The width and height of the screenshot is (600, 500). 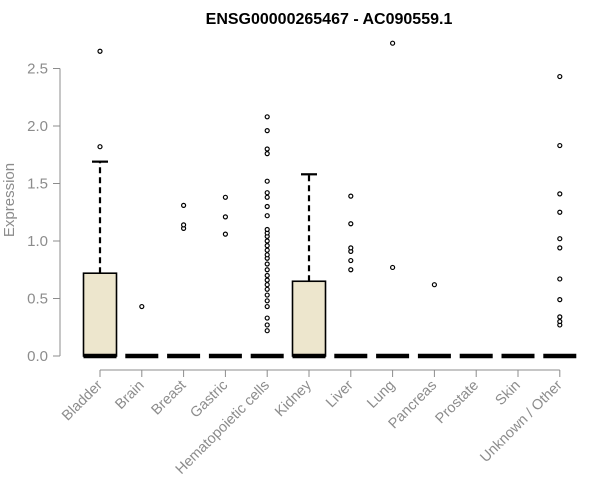 I want to click on y-tick-label: 1.5, so click(x=37, y=184).